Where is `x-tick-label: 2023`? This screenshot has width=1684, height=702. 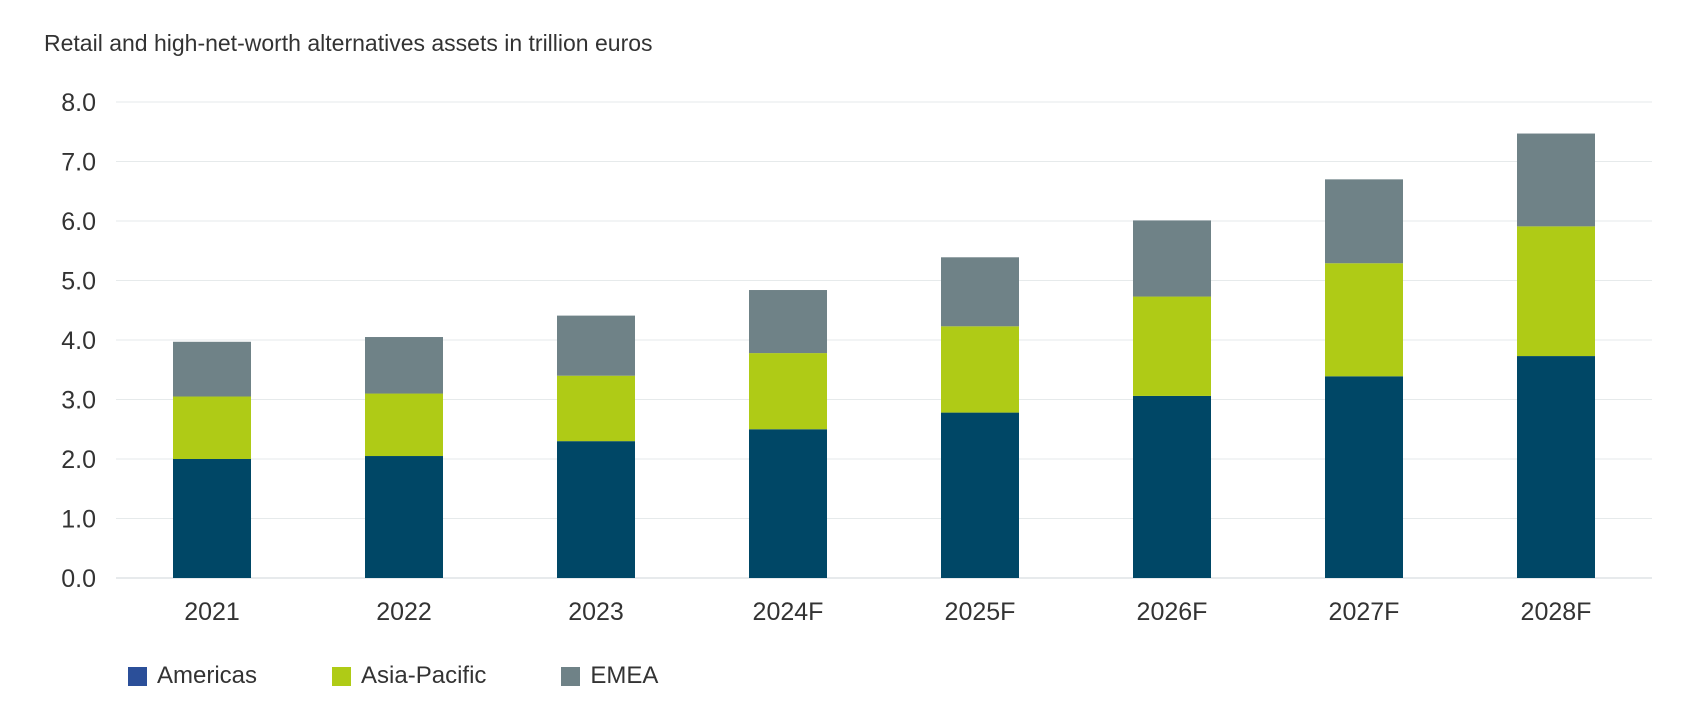 x-tick-label: 2023 is located at coordinates (596, 612).